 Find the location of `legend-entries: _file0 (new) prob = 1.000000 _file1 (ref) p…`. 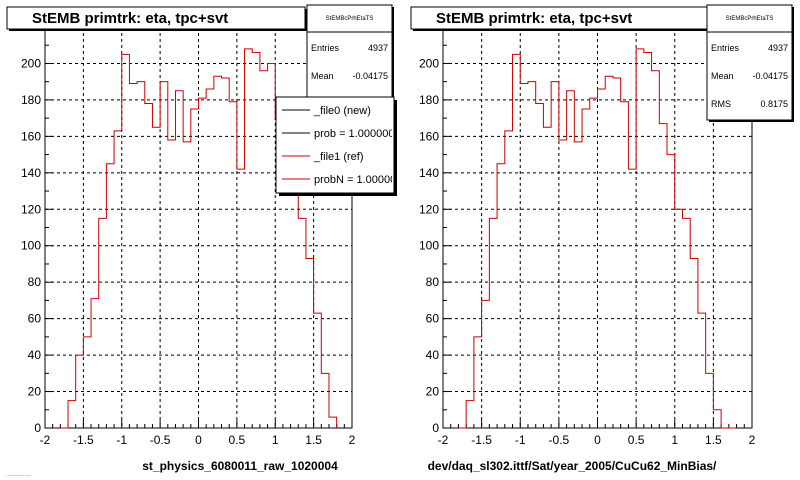

legend-entries: _file0 (new) prob = 1.000000 _file1 (ref) p… is located at coordinates (342, 145).